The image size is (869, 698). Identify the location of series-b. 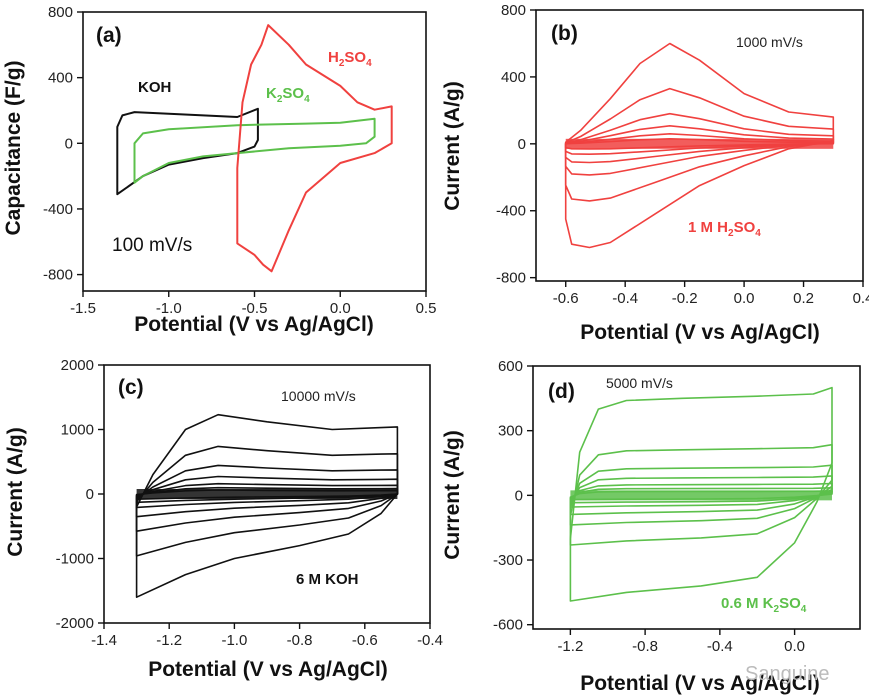
(699, 145).